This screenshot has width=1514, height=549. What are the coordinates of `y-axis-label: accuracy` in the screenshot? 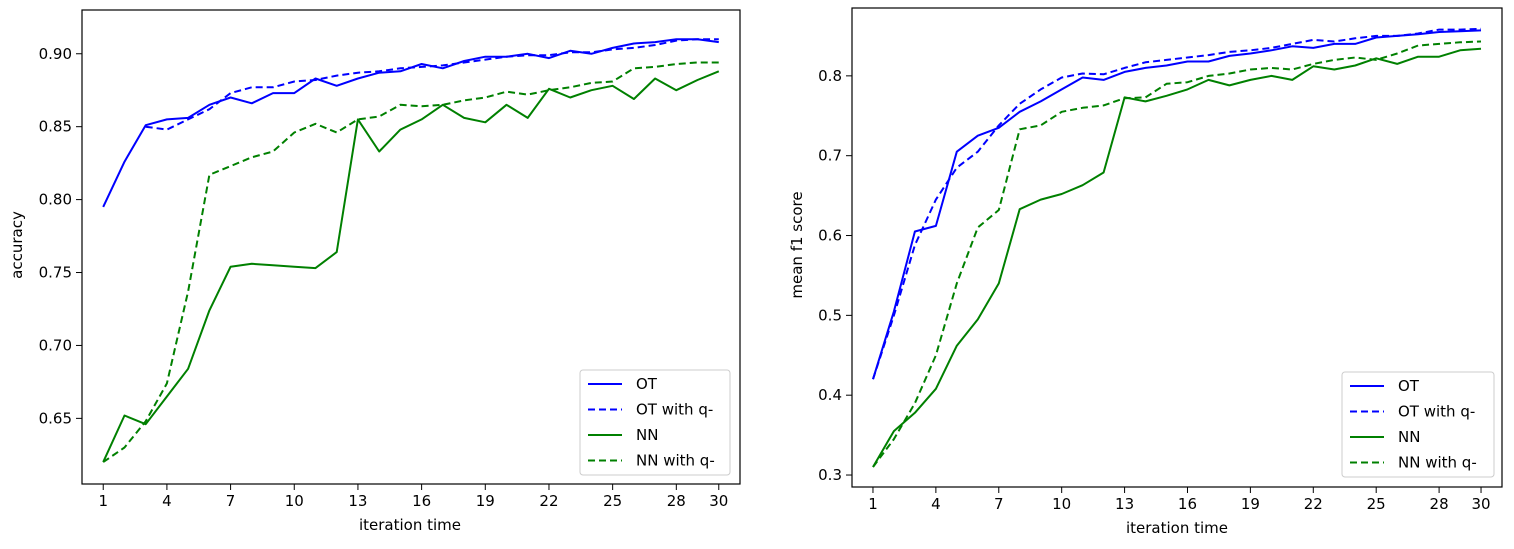 It's located at (17, 245).